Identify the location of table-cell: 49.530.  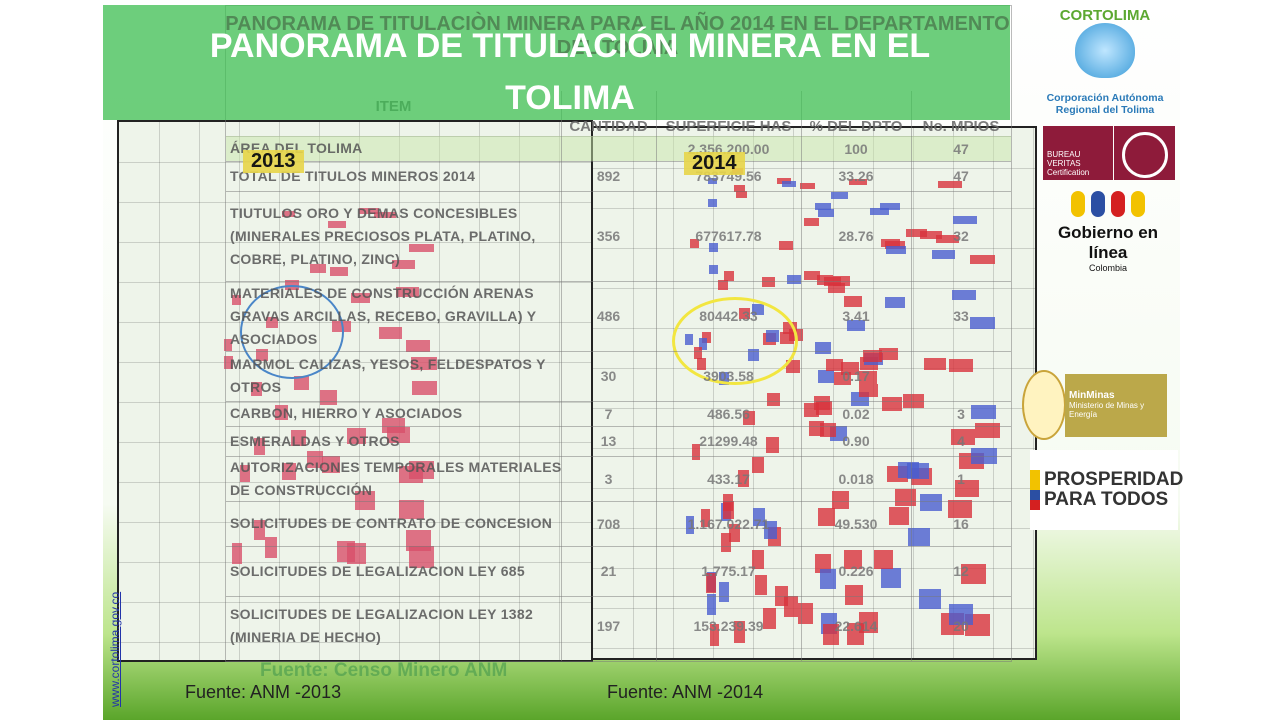
(856, 523).